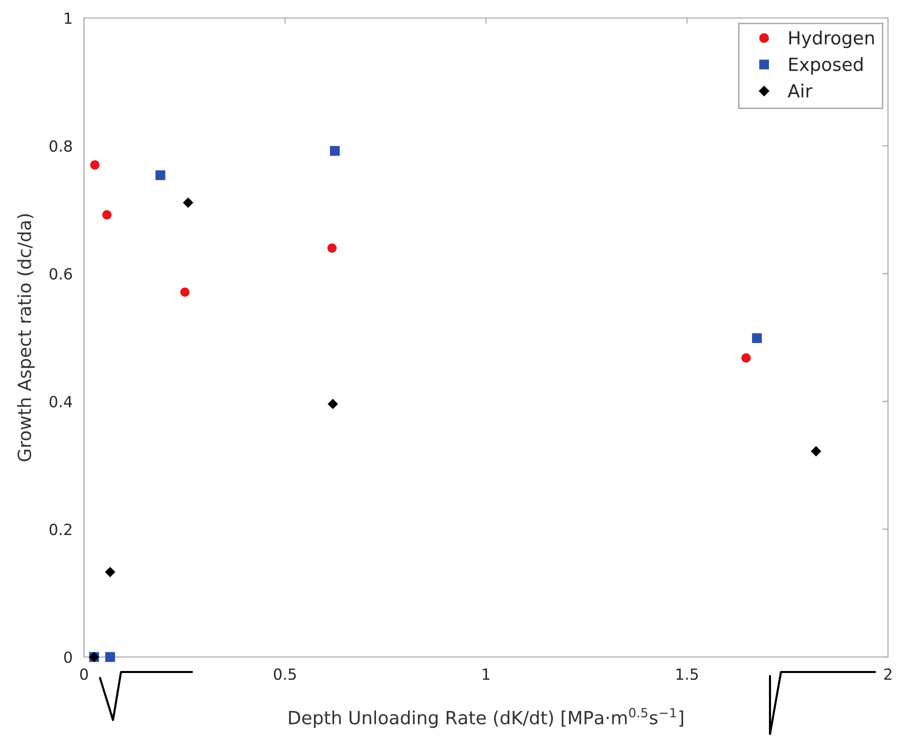 This screenshot has height=737, width=899. Describe the element at coordinates (61, 402) in the screenshot. I see `y-tick-label: 0.4` at that location.